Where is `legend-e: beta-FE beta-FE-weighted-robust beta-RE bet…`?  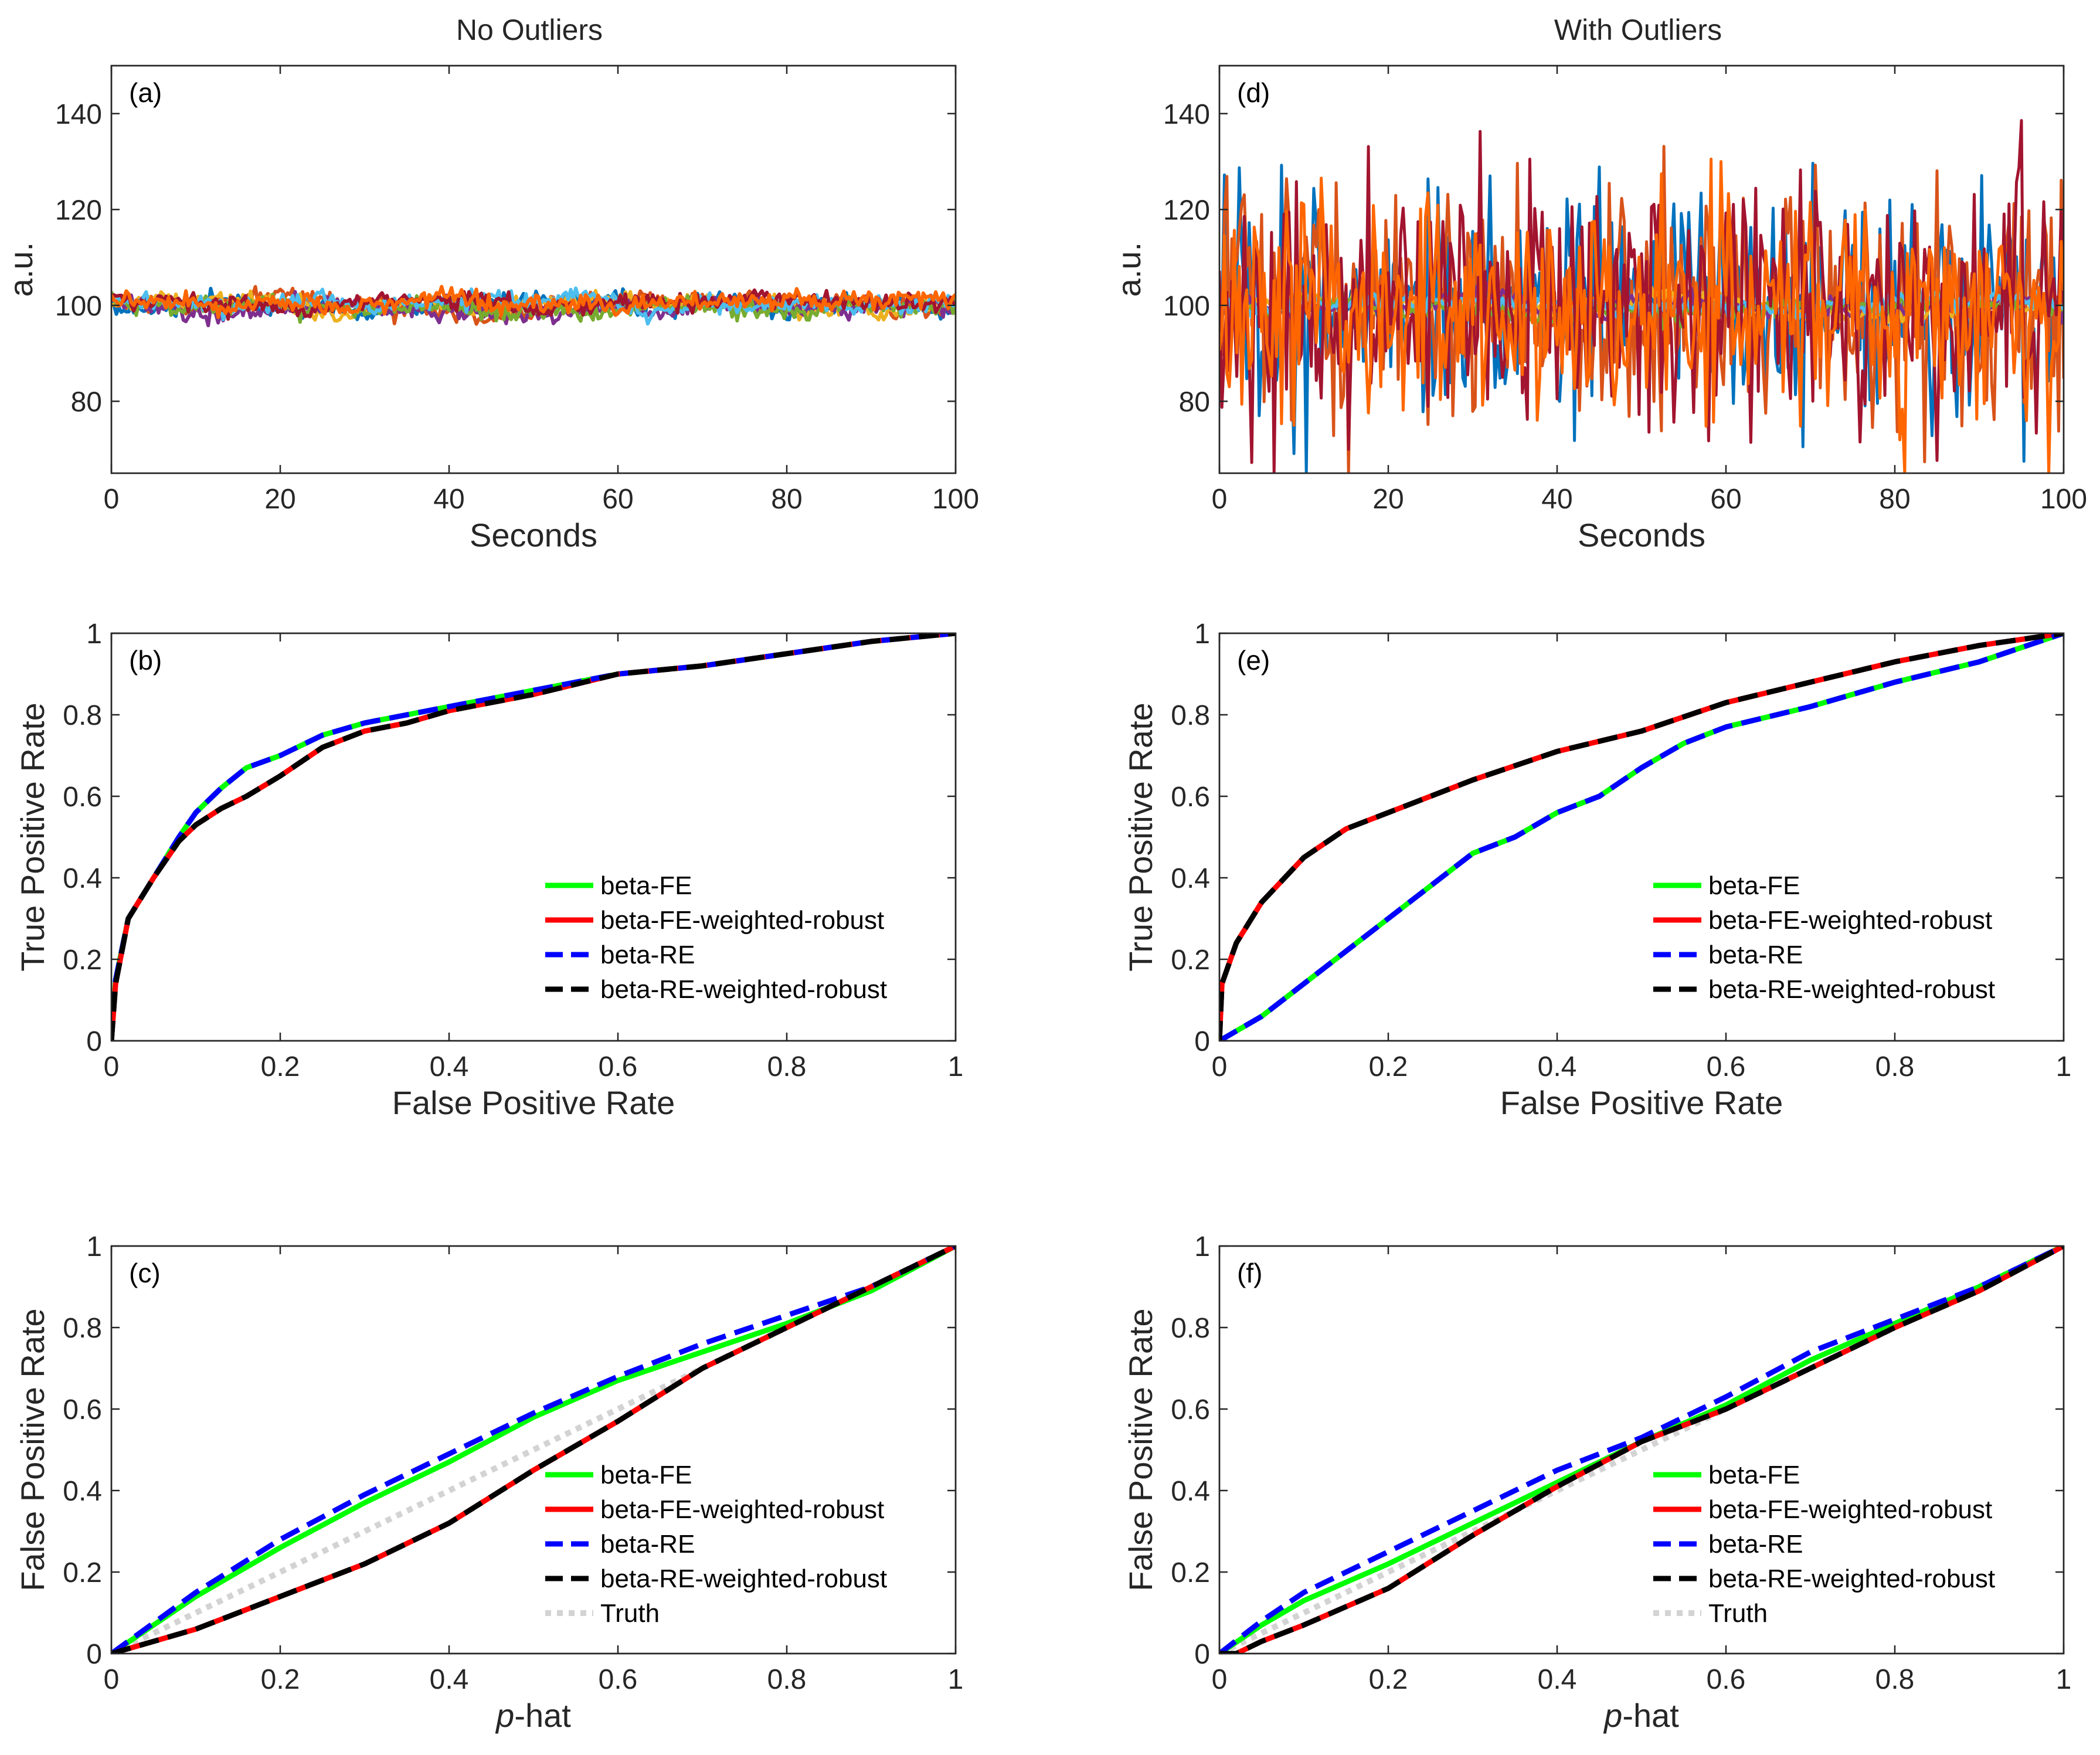
legend-e: beta-FE beta-FE-weighted-robust beta-RE bet… is located at coordinates (1824, 938).